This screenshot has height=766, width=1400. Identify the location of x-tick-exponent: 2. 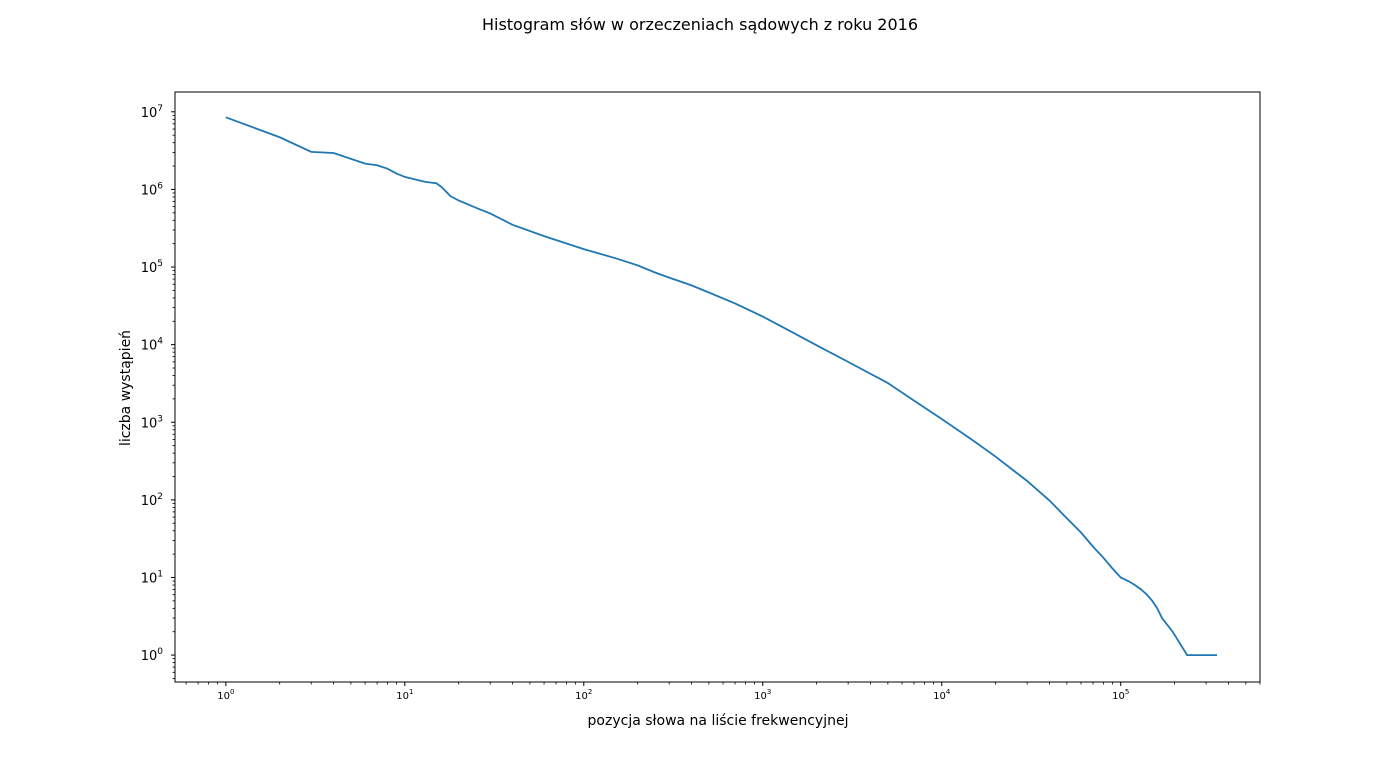
(590, 692).